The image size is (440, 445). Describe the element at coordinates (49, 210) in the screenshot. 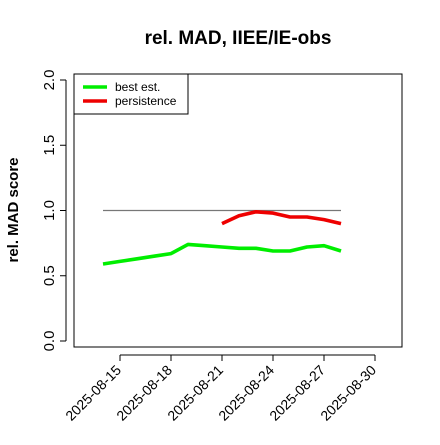

I see `y-tick-label-2: 1.0` at that location.